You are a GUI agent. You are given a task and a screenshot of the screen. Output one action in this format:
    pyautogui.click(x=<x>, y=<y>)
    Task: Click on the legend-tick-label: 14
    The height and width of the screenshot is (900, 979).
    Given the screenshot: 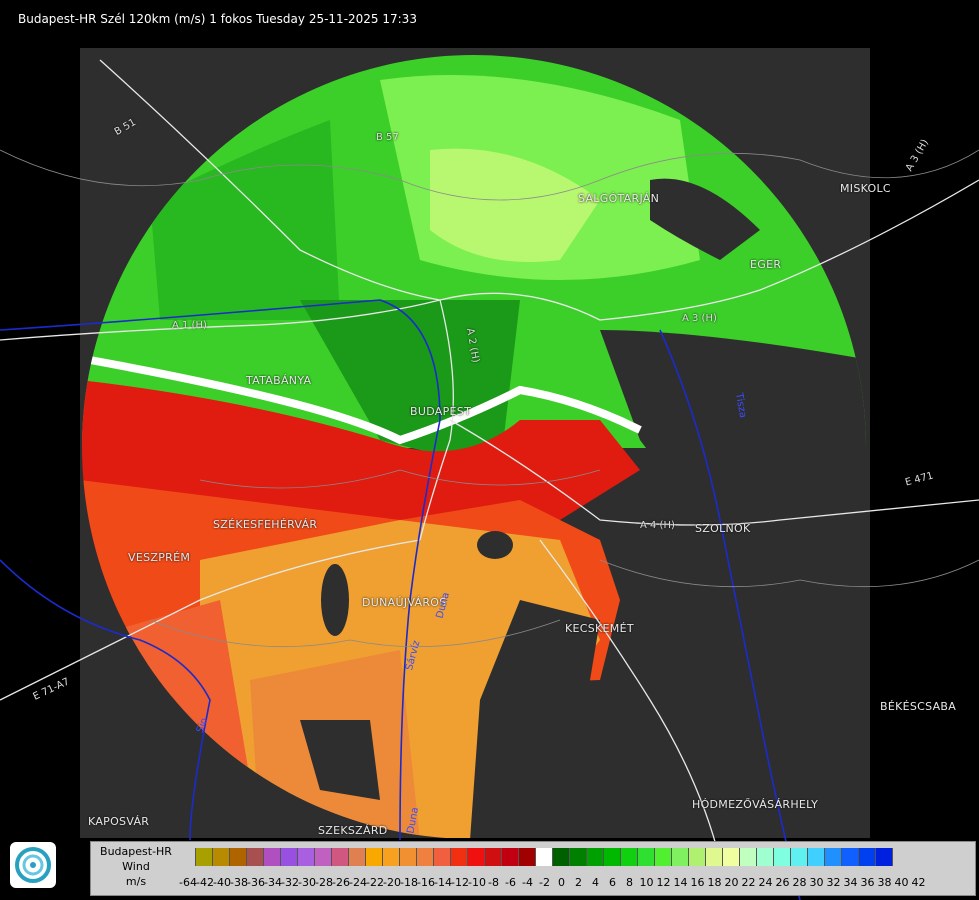 What is the action you would take?
    pyautogui.click(x=680, y=882)
    